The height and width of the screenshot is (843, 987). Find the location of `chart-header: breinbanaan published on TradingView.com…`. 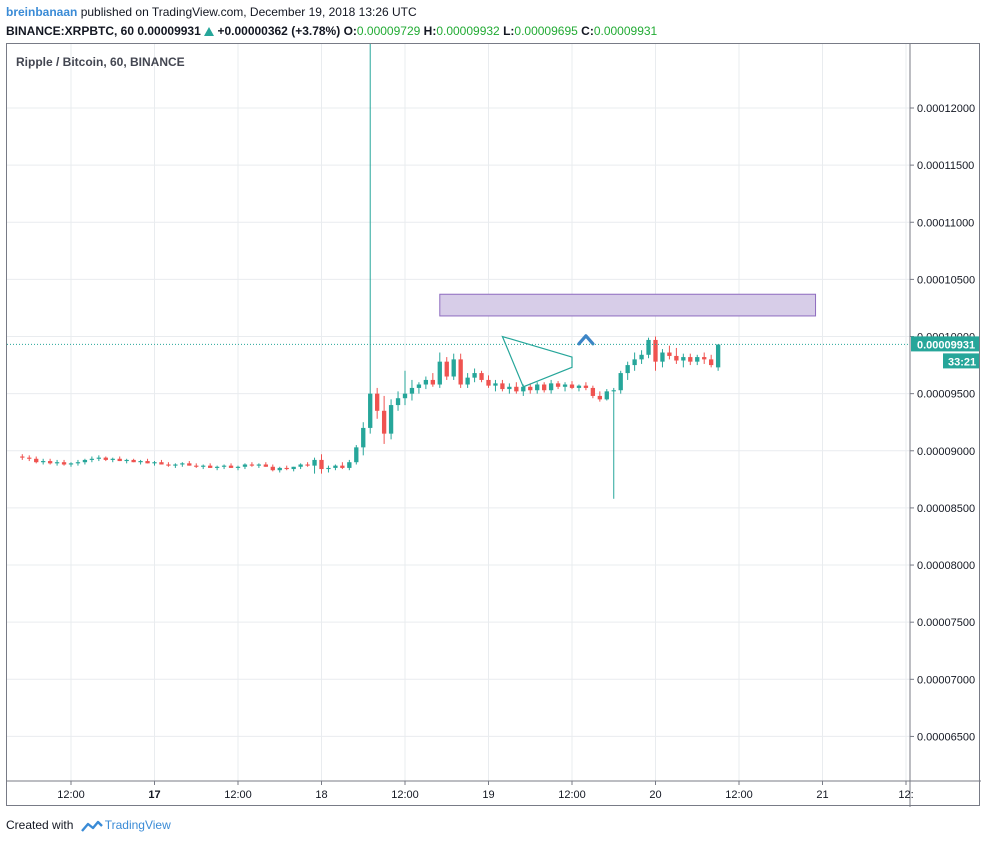

chart-header: breinbanaan published on TradingView.com… is located at coordinates (331, 22).